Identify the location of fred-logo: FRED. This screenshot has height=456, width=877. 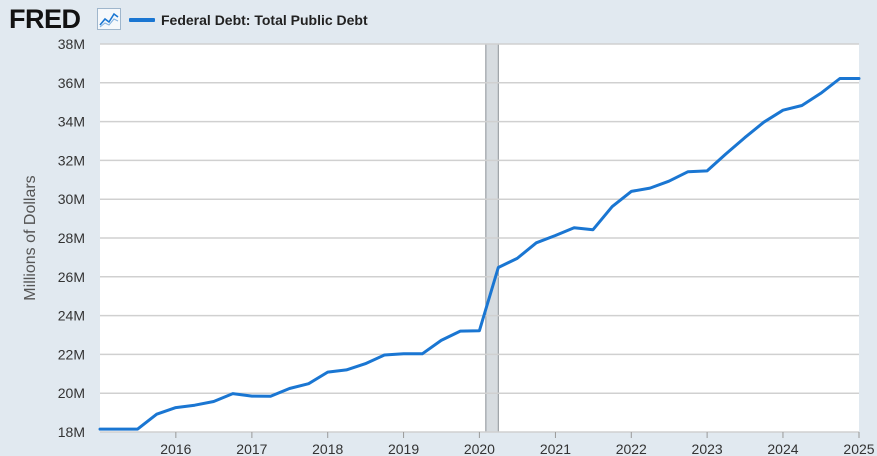
(45, 19).